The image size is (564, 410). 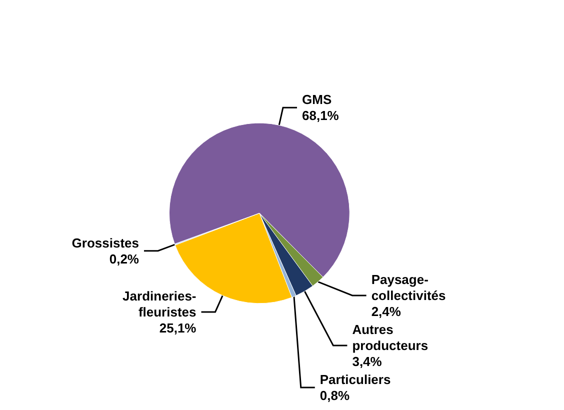 I want to click on data-label: 2,4%, so click(x=386, y=311).